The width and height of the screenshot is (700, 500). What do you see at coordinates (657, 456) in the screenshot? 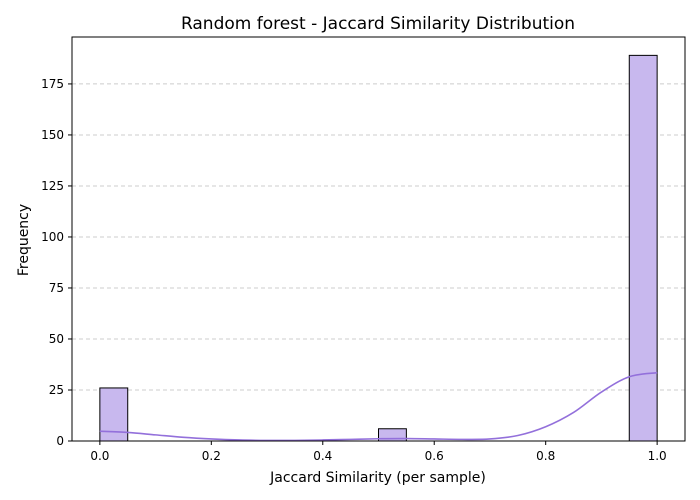
I see `x-tick-label-5: 1.0` at bounding box center [657, 456].